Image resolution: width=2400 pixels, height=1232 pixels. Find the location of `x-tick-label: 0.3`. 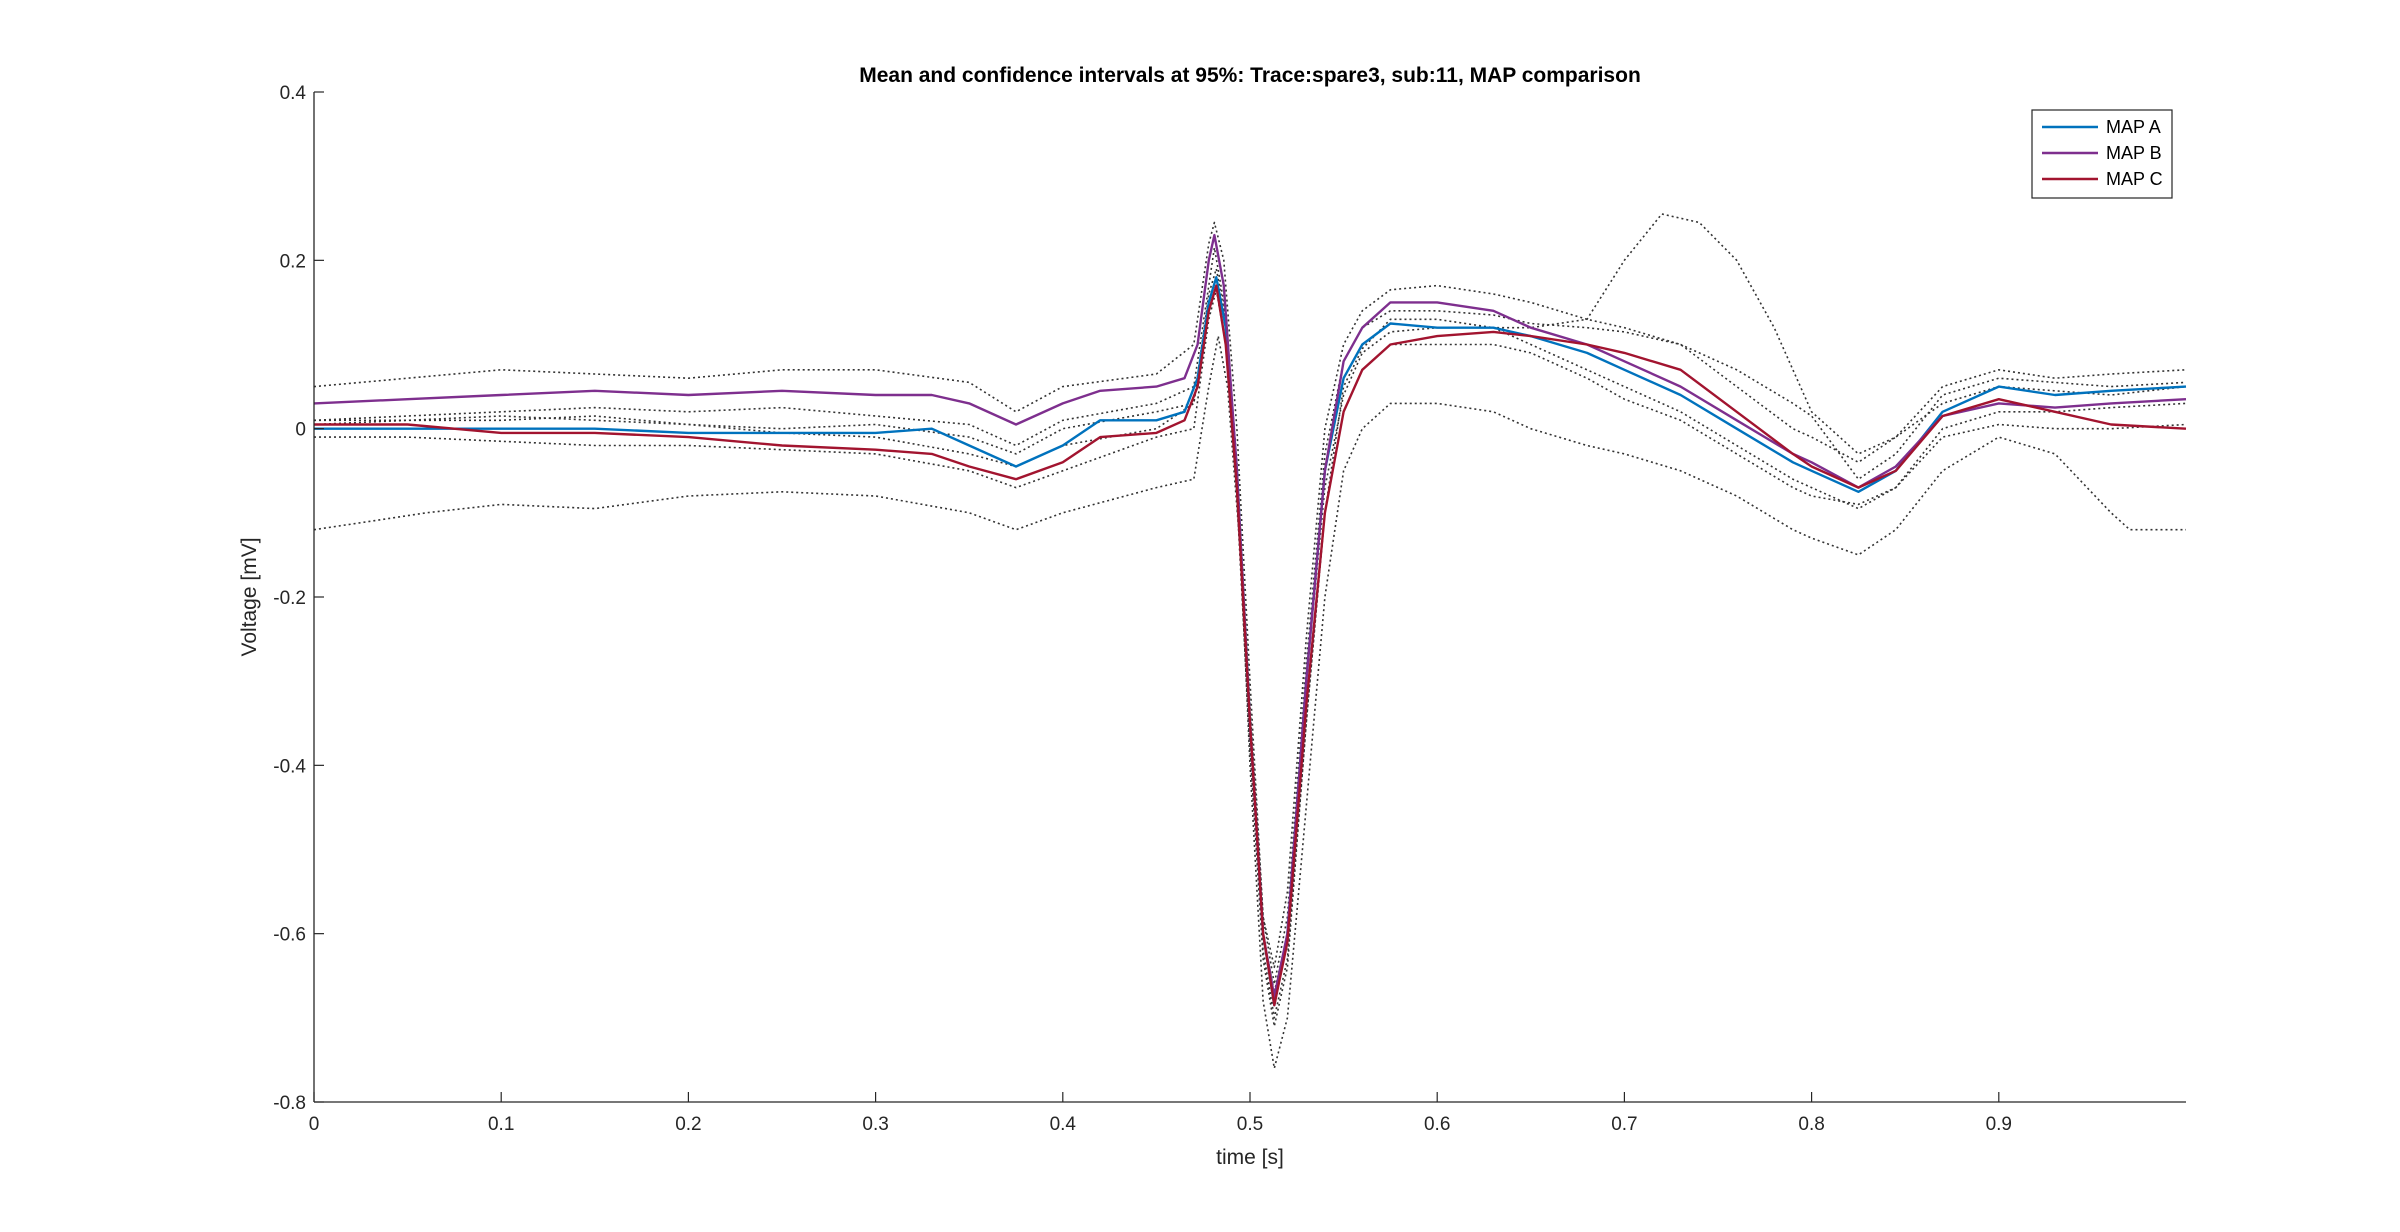

x-tick-label: 0.3 is located at coordinates (875, 1124).